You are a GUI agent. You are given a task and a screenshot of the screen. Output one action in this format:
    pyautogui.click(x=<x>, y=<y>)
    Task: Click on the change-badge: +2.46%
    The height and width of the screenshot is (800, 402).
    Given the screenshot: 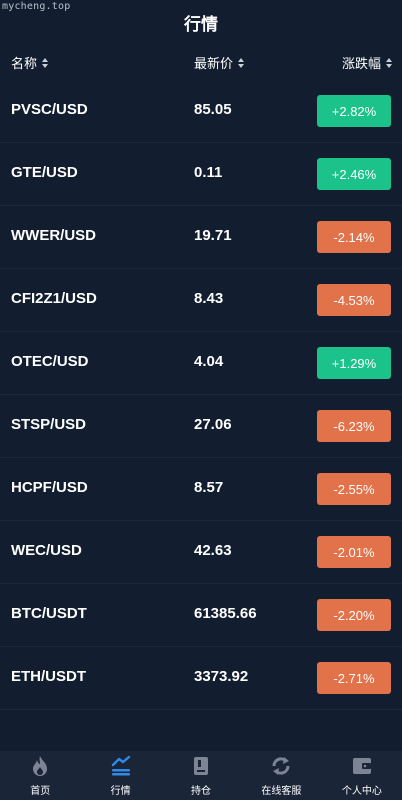 What is the action you would take?
    pyautogui.click(x=354, y=174)
    